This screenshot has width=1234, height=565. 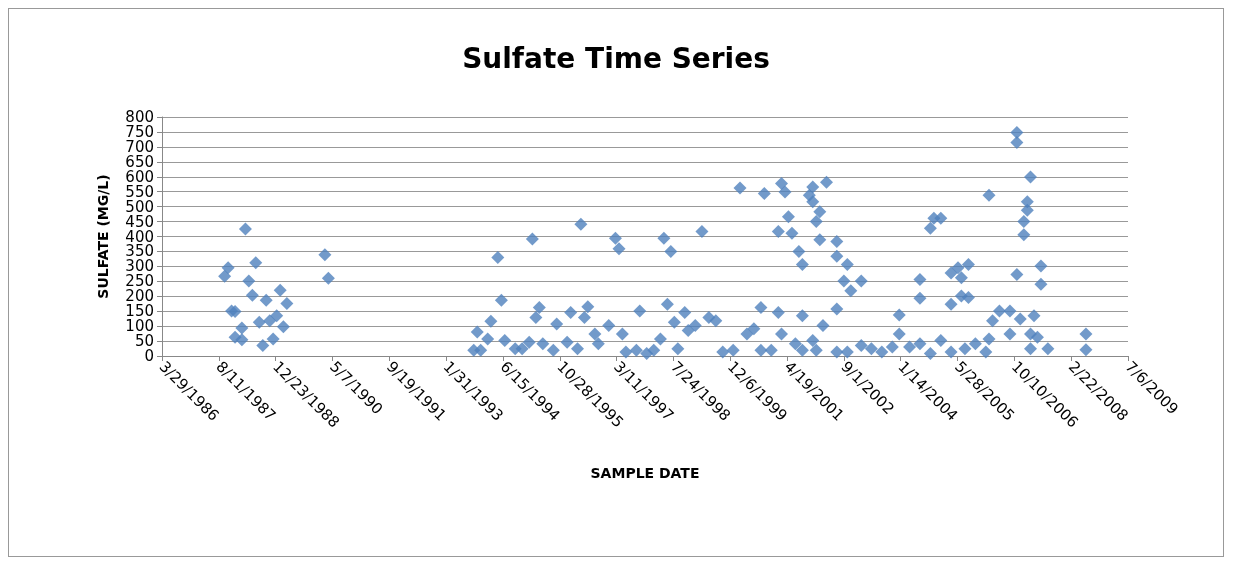 What do you see at coordinates (103, 236) in the screenshot?
I see `y-axis-title: SULFATE (MG/L)` at bounding box center [103, 236].